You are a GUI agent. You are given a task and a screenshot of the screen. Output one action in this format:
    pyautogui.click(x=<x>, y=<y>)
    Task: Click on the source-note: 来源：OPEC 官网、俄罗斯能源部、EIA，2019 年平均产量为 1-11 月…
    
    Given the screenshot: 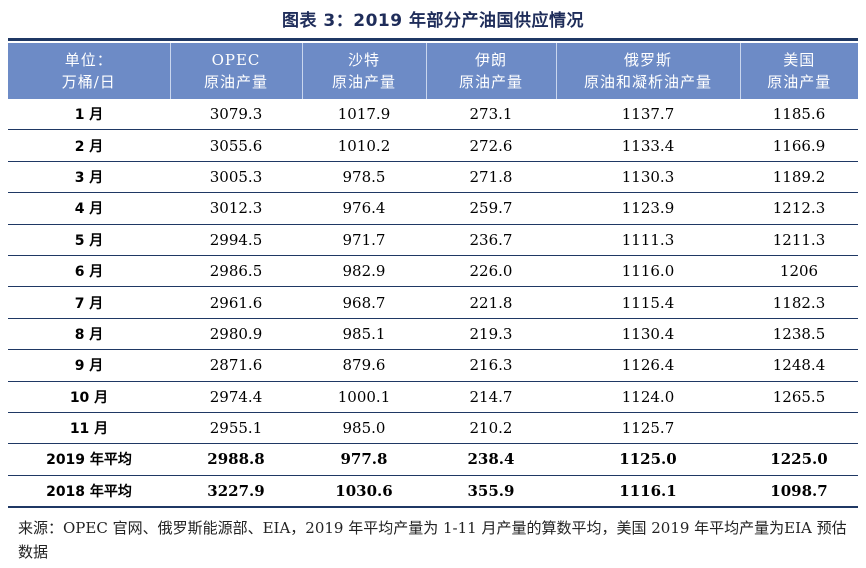 What is the action you would take?
    pyautogui.click(x=432, y=540)
    